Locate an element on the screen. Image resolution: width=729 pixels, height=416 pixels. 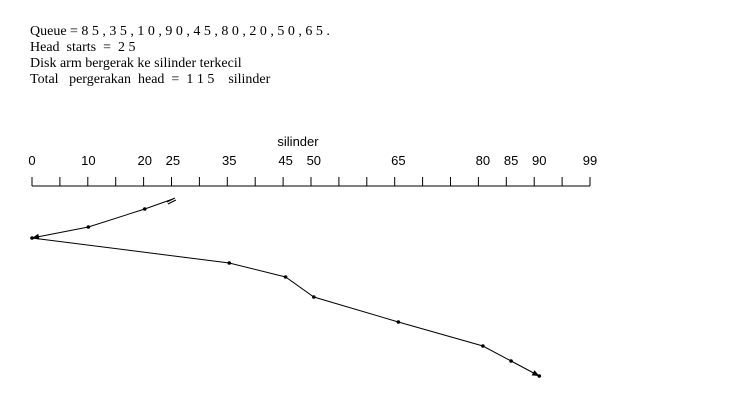
tick-label-0: 0 is located at coordinates (31, 160).